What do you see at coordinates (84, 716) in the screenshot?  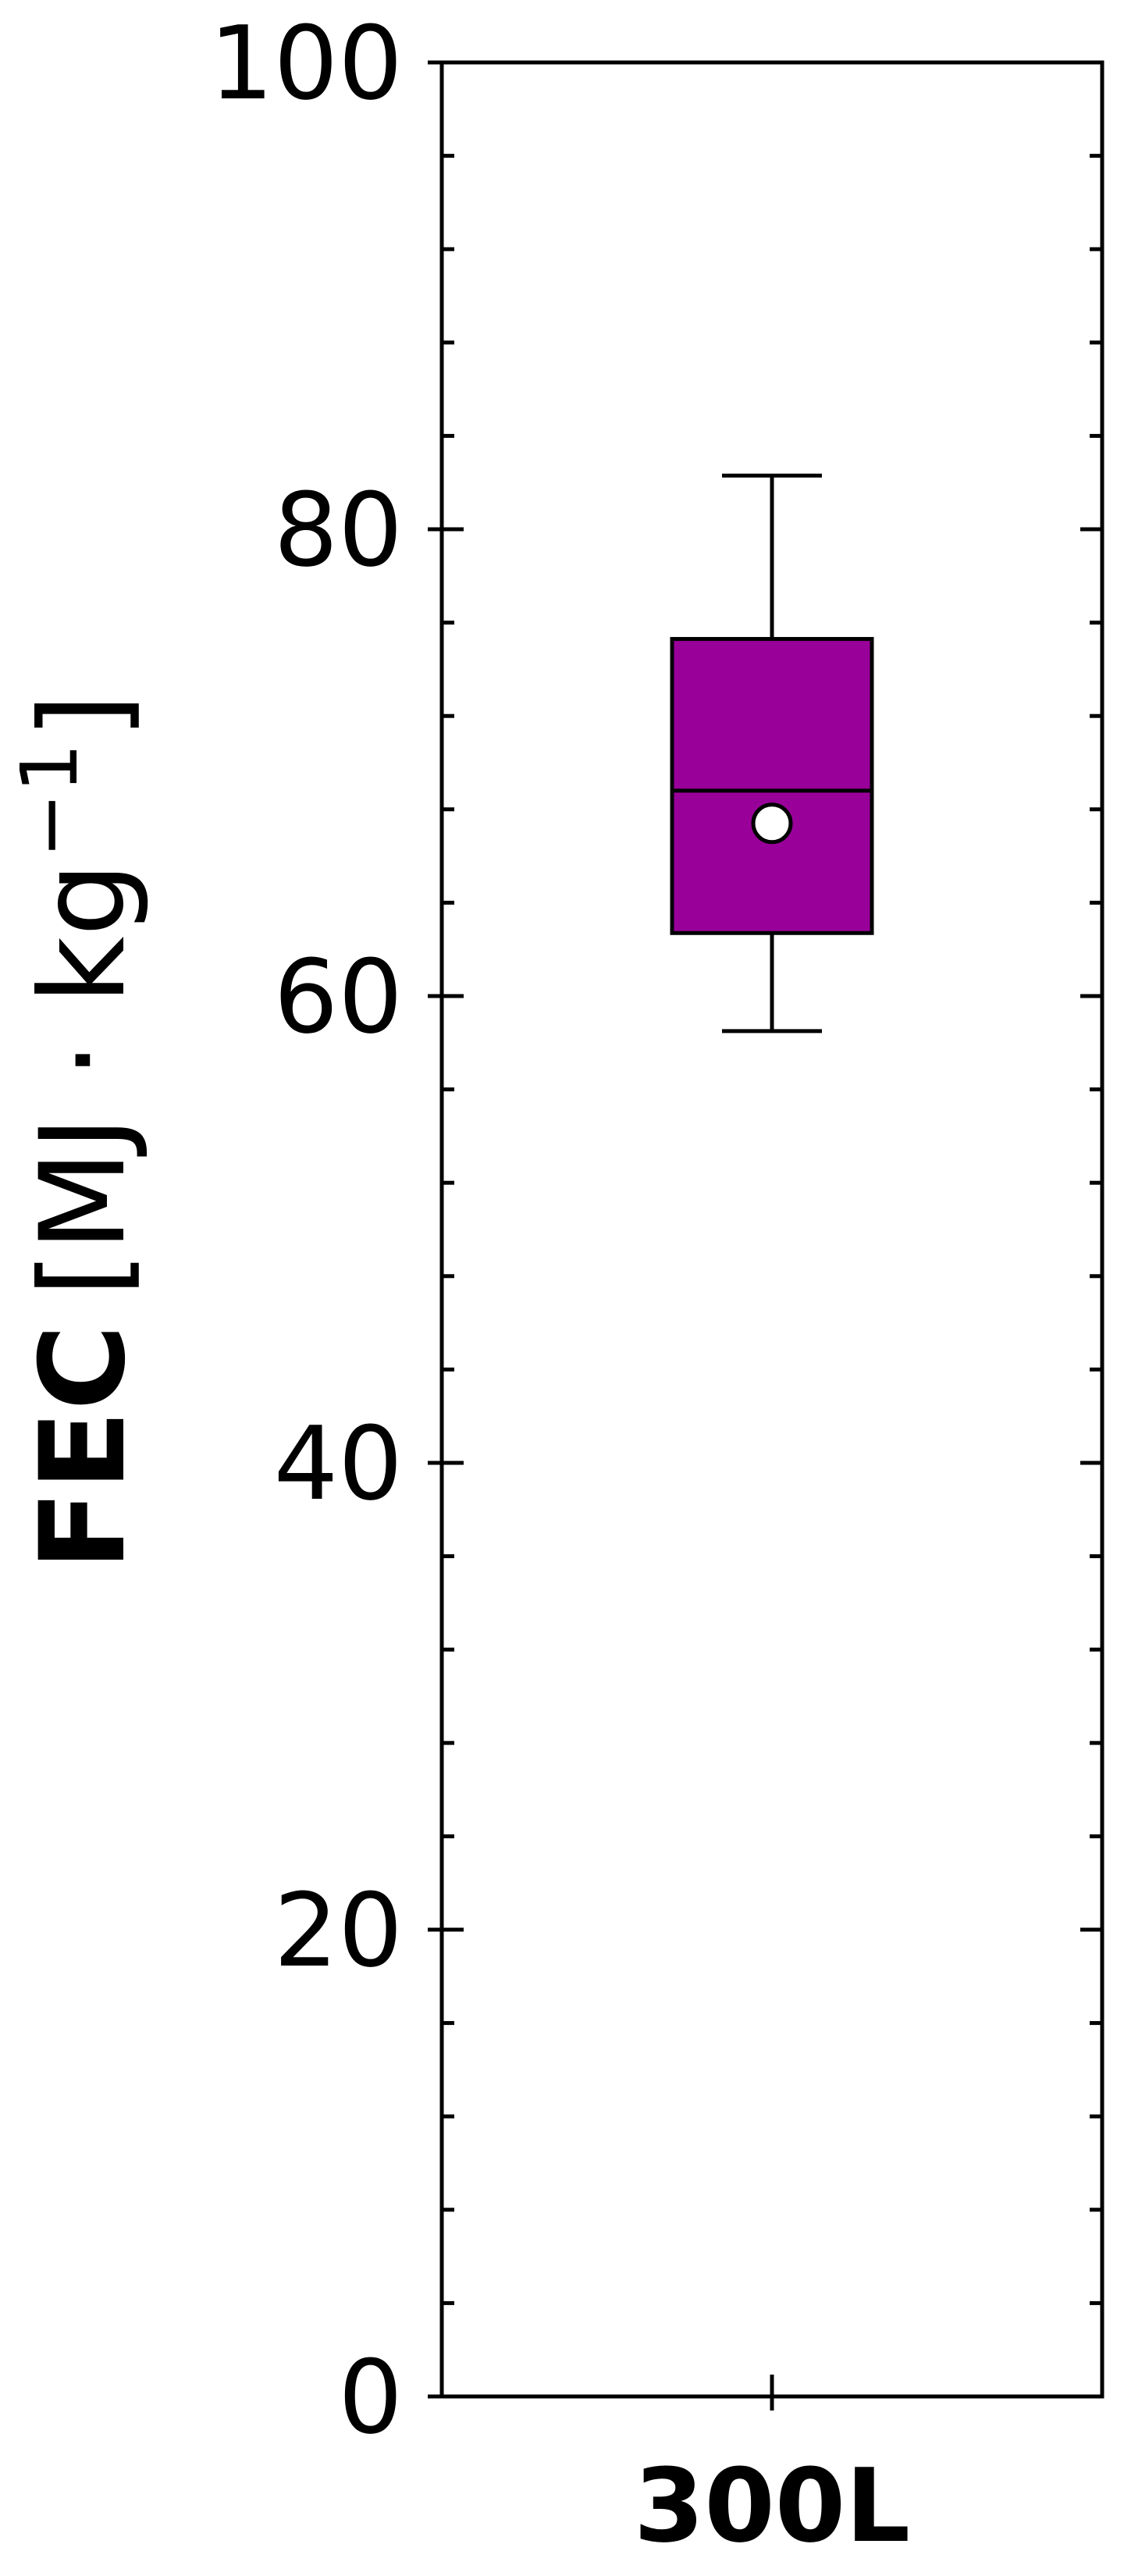 I see `y-axis-label-close: ]` at bounding box center [84, 716].